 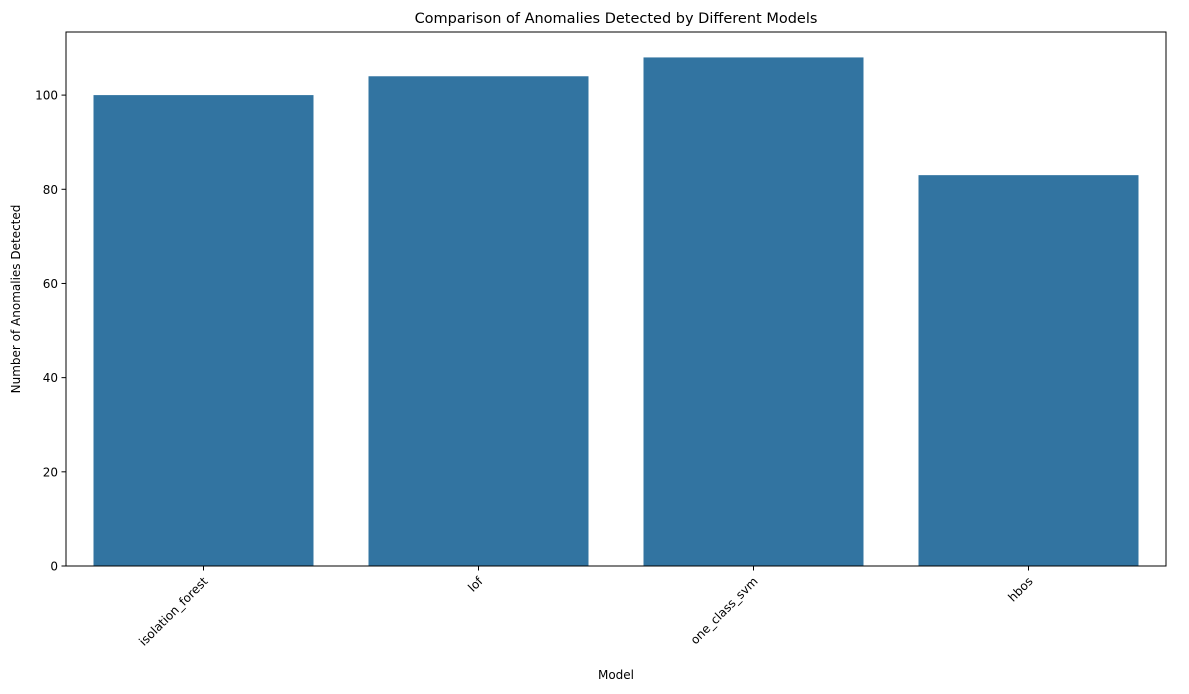 I want to click on x-tick-label: lof, so click(x=475, y=584).